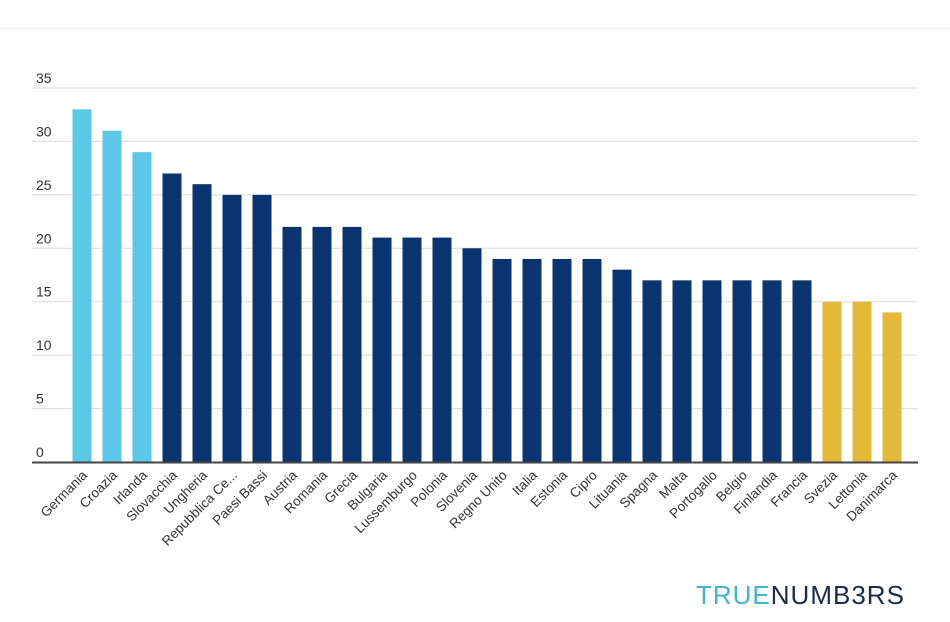 The image size is (950, 622). What do you see at coordinates (44, 78) in the screenshot?
I see `y-tick-label: 35` at bounding box center [44, 78].